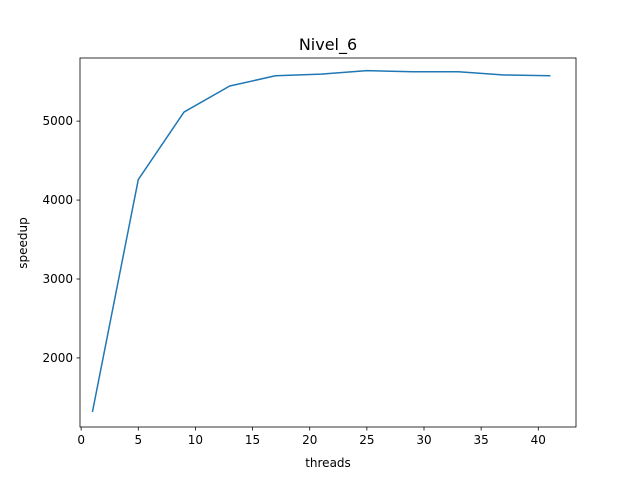  What do you see at coordinates (252, 440) in the screenshot?
I see `x-tick-label-3: 15` at bounding box center [252, 440].